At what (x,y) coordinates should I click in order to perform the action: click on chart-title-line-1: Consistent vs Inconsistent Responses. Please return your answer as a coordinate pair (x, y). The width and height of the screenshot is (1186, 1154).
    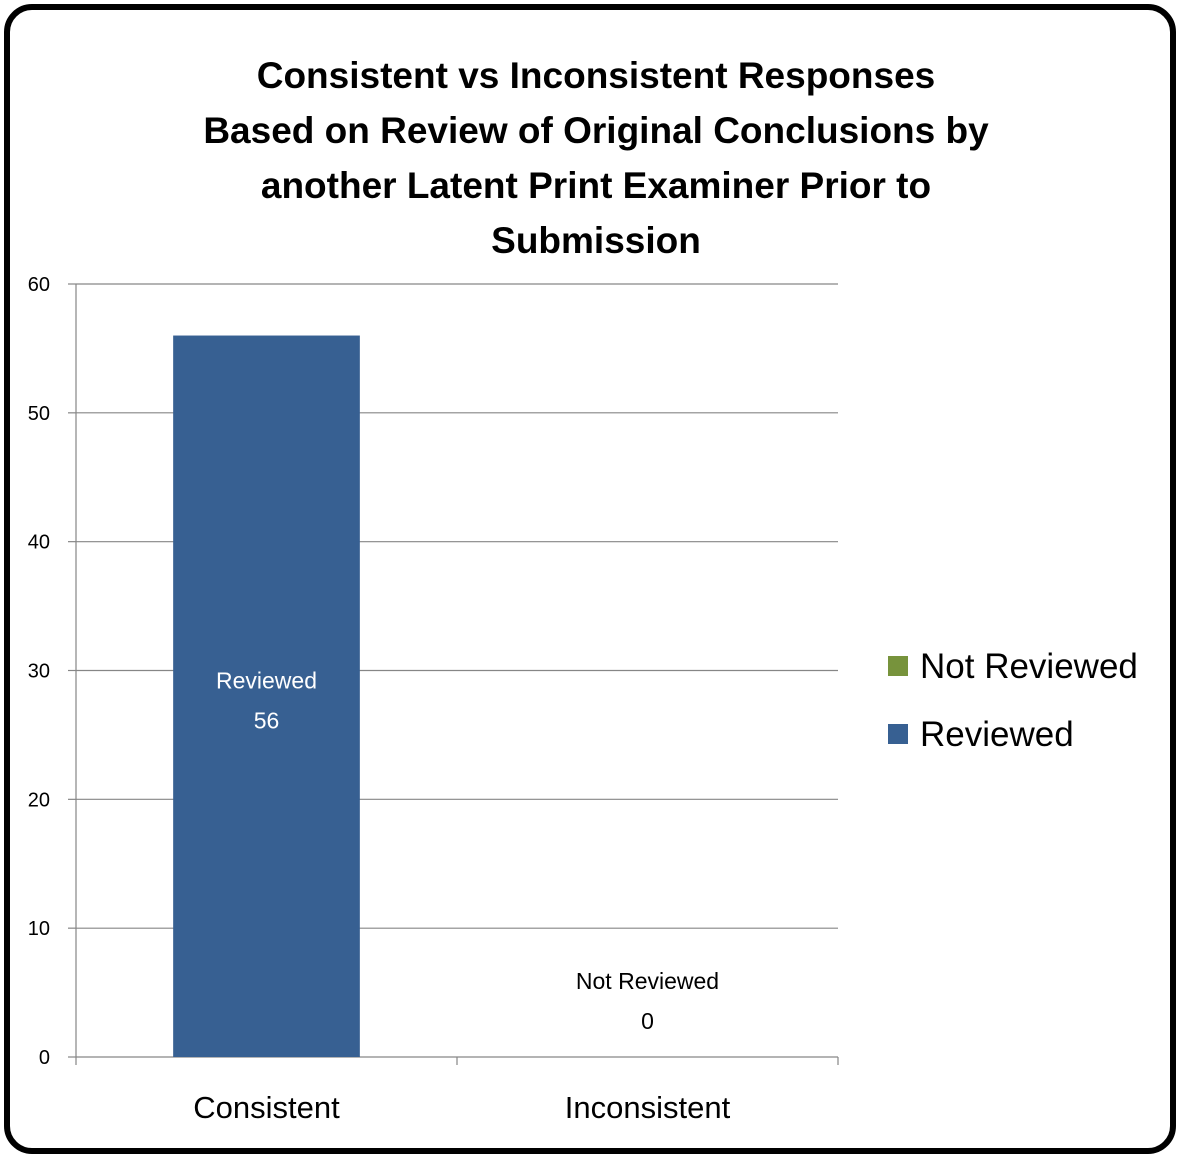
    Looking at the image, I should click on (596, 75).